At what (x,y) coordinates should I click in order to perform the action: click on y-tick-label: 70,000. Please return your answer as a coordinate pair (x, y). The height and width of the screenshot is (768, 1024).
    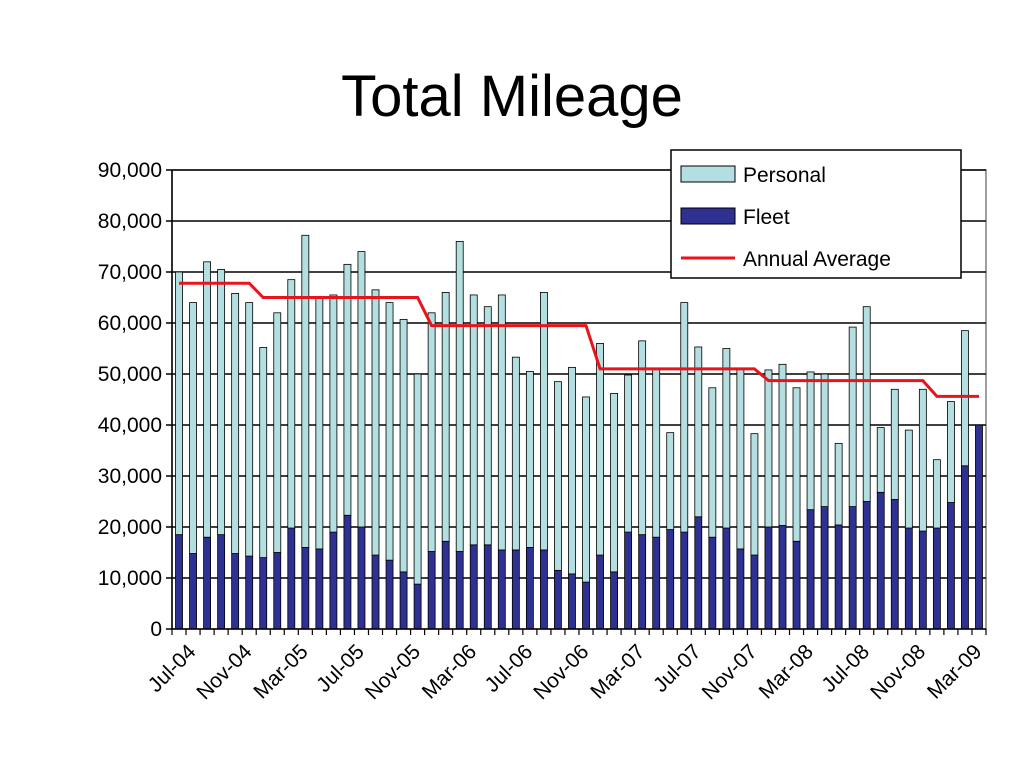
    Looking at the image, I should click on (130, 272).